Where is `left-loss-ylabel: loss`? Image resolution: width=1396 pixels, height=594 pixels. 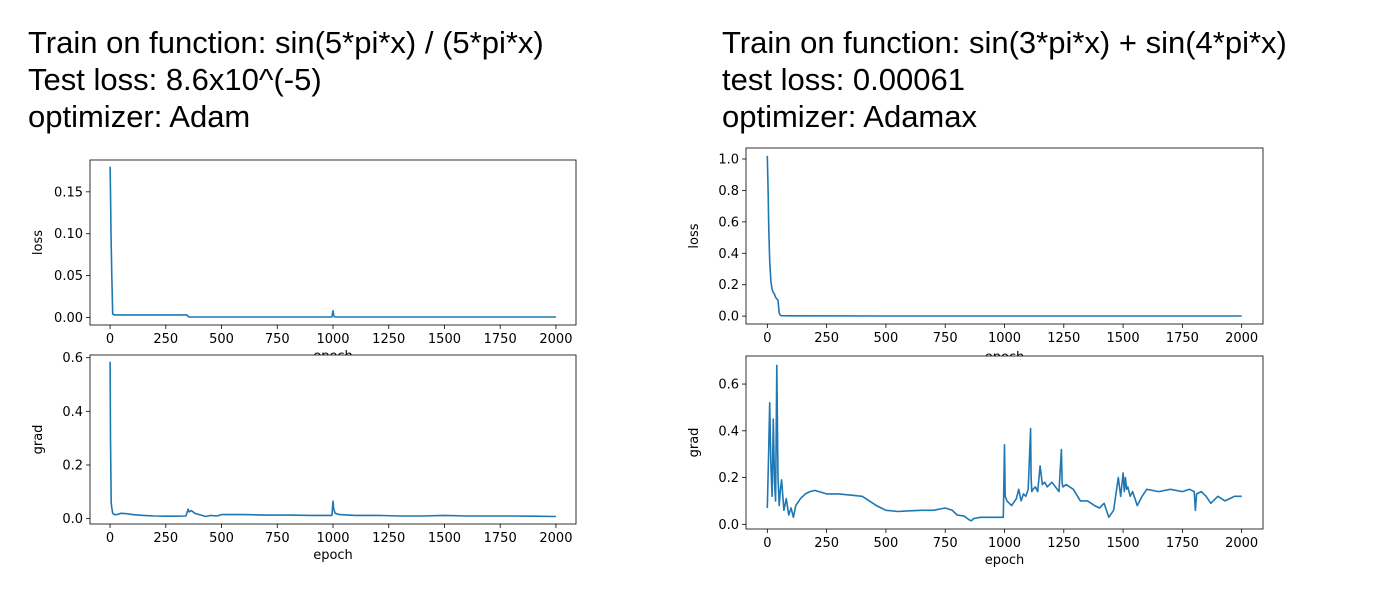 left-loss-ylabel: loss is located at coordinates (38, 242).